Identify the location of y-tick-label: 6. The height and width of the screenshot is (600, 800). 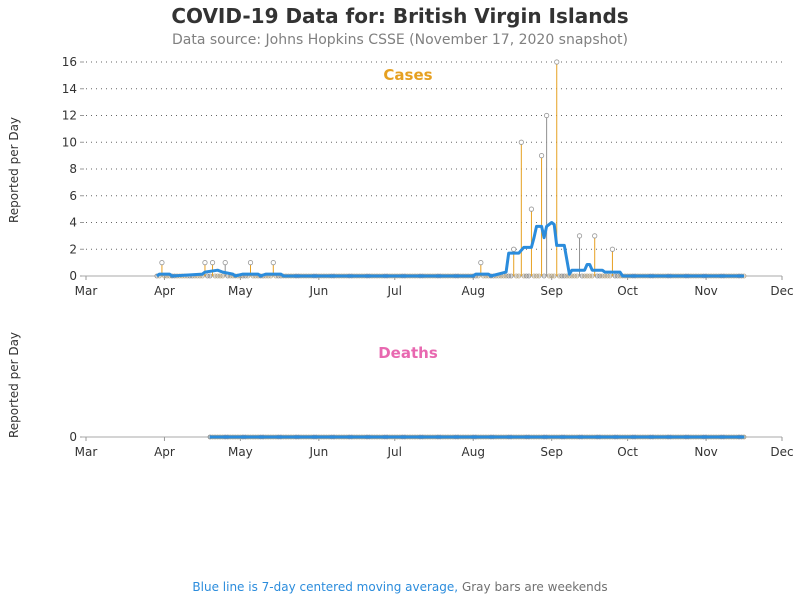
(73, 196).